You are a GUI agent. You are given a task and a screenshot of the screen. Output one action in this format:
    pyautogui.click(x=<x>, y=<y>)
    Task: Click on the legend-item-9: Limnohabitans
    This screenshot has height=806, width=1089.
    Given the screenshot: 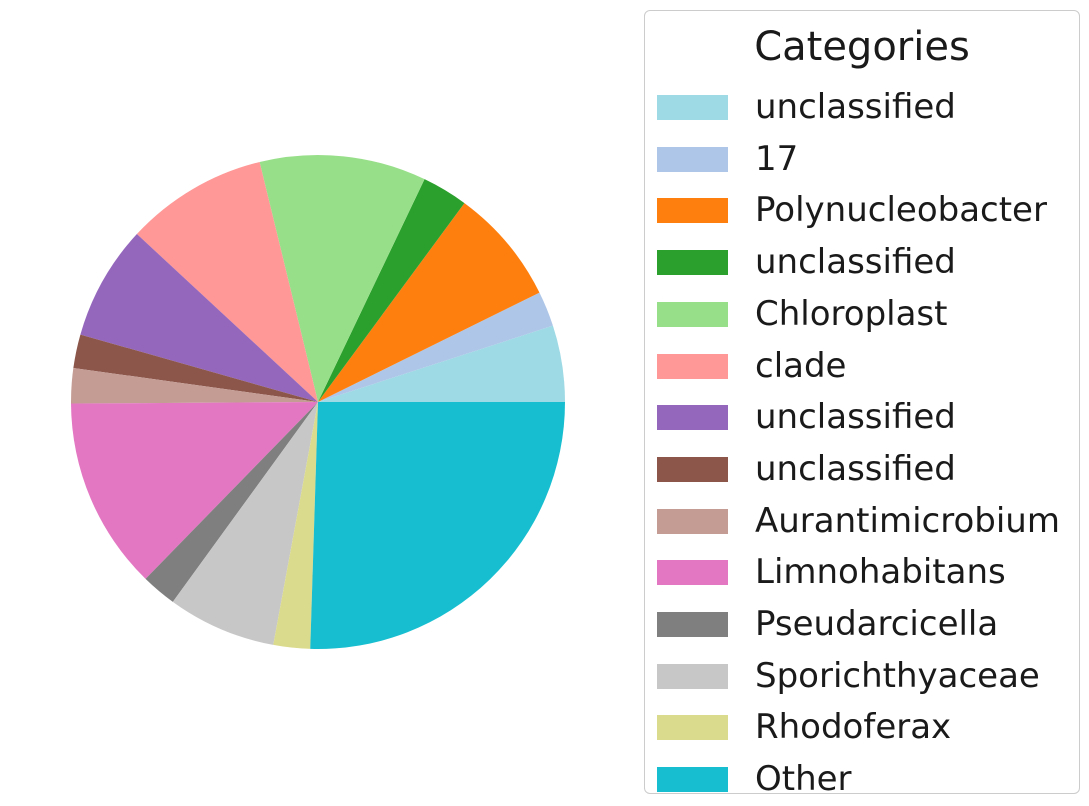 What is the action you would take?
    pyautogui.click(x=867, y=572)
    